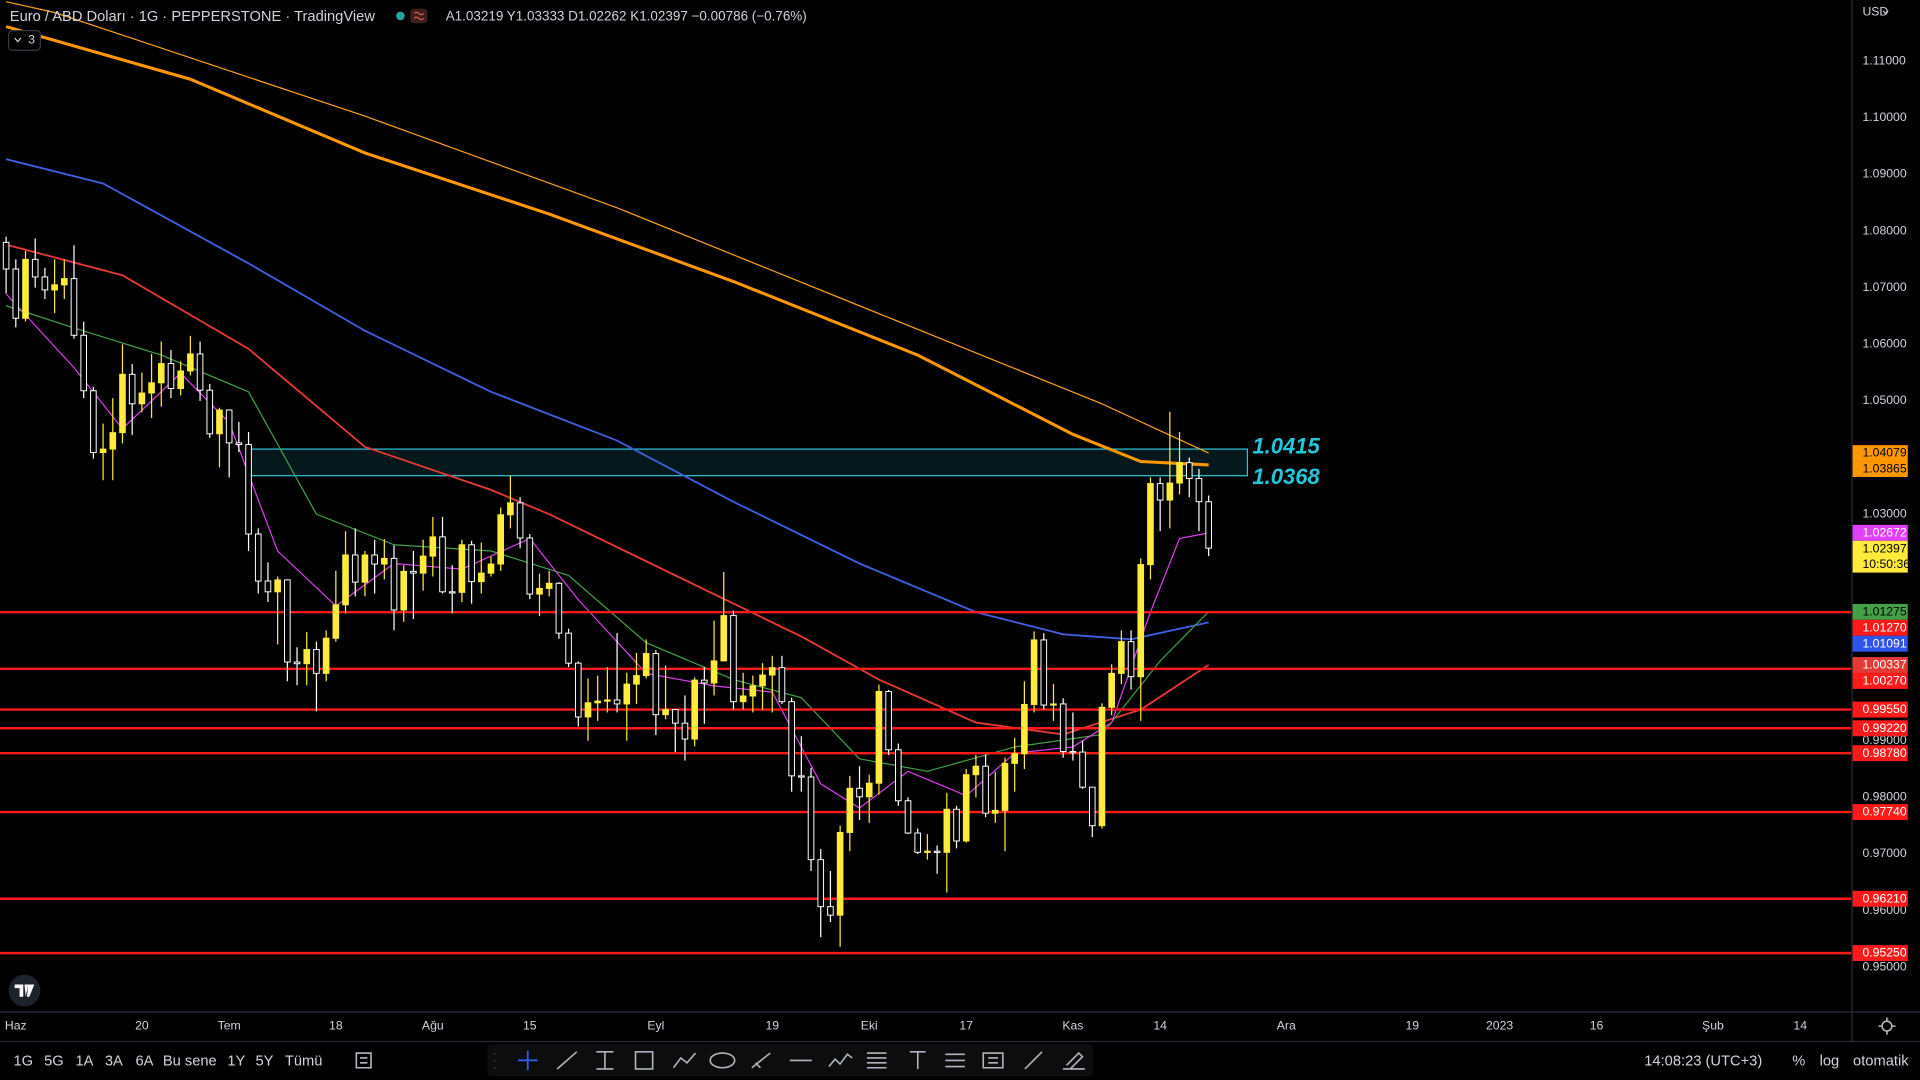  Describe the element at coordinates (644, 1060) in the screenshot. I see `rectangle-tool` at that location.